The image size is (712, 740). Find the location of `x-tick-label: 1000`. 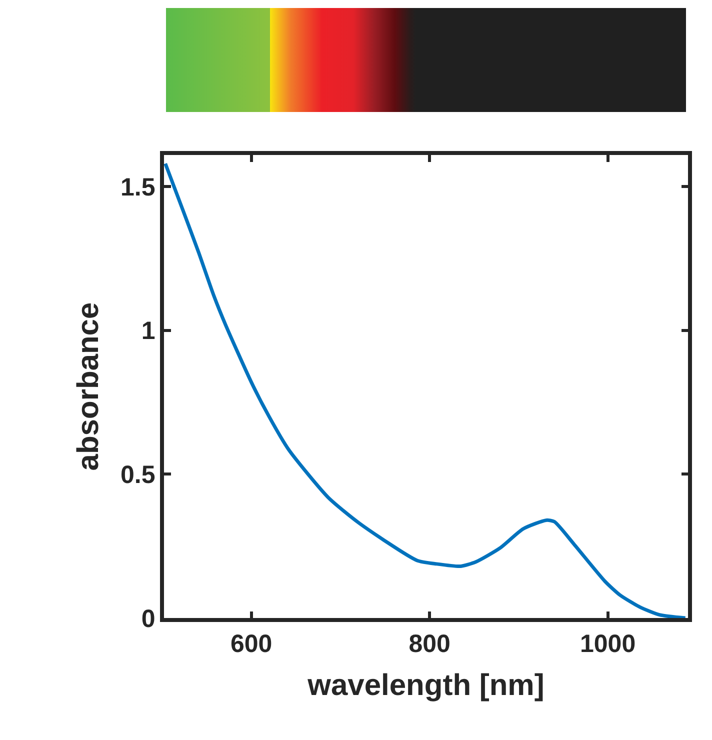

x-tick-label: 1000 is located at coordinates (608, 644).